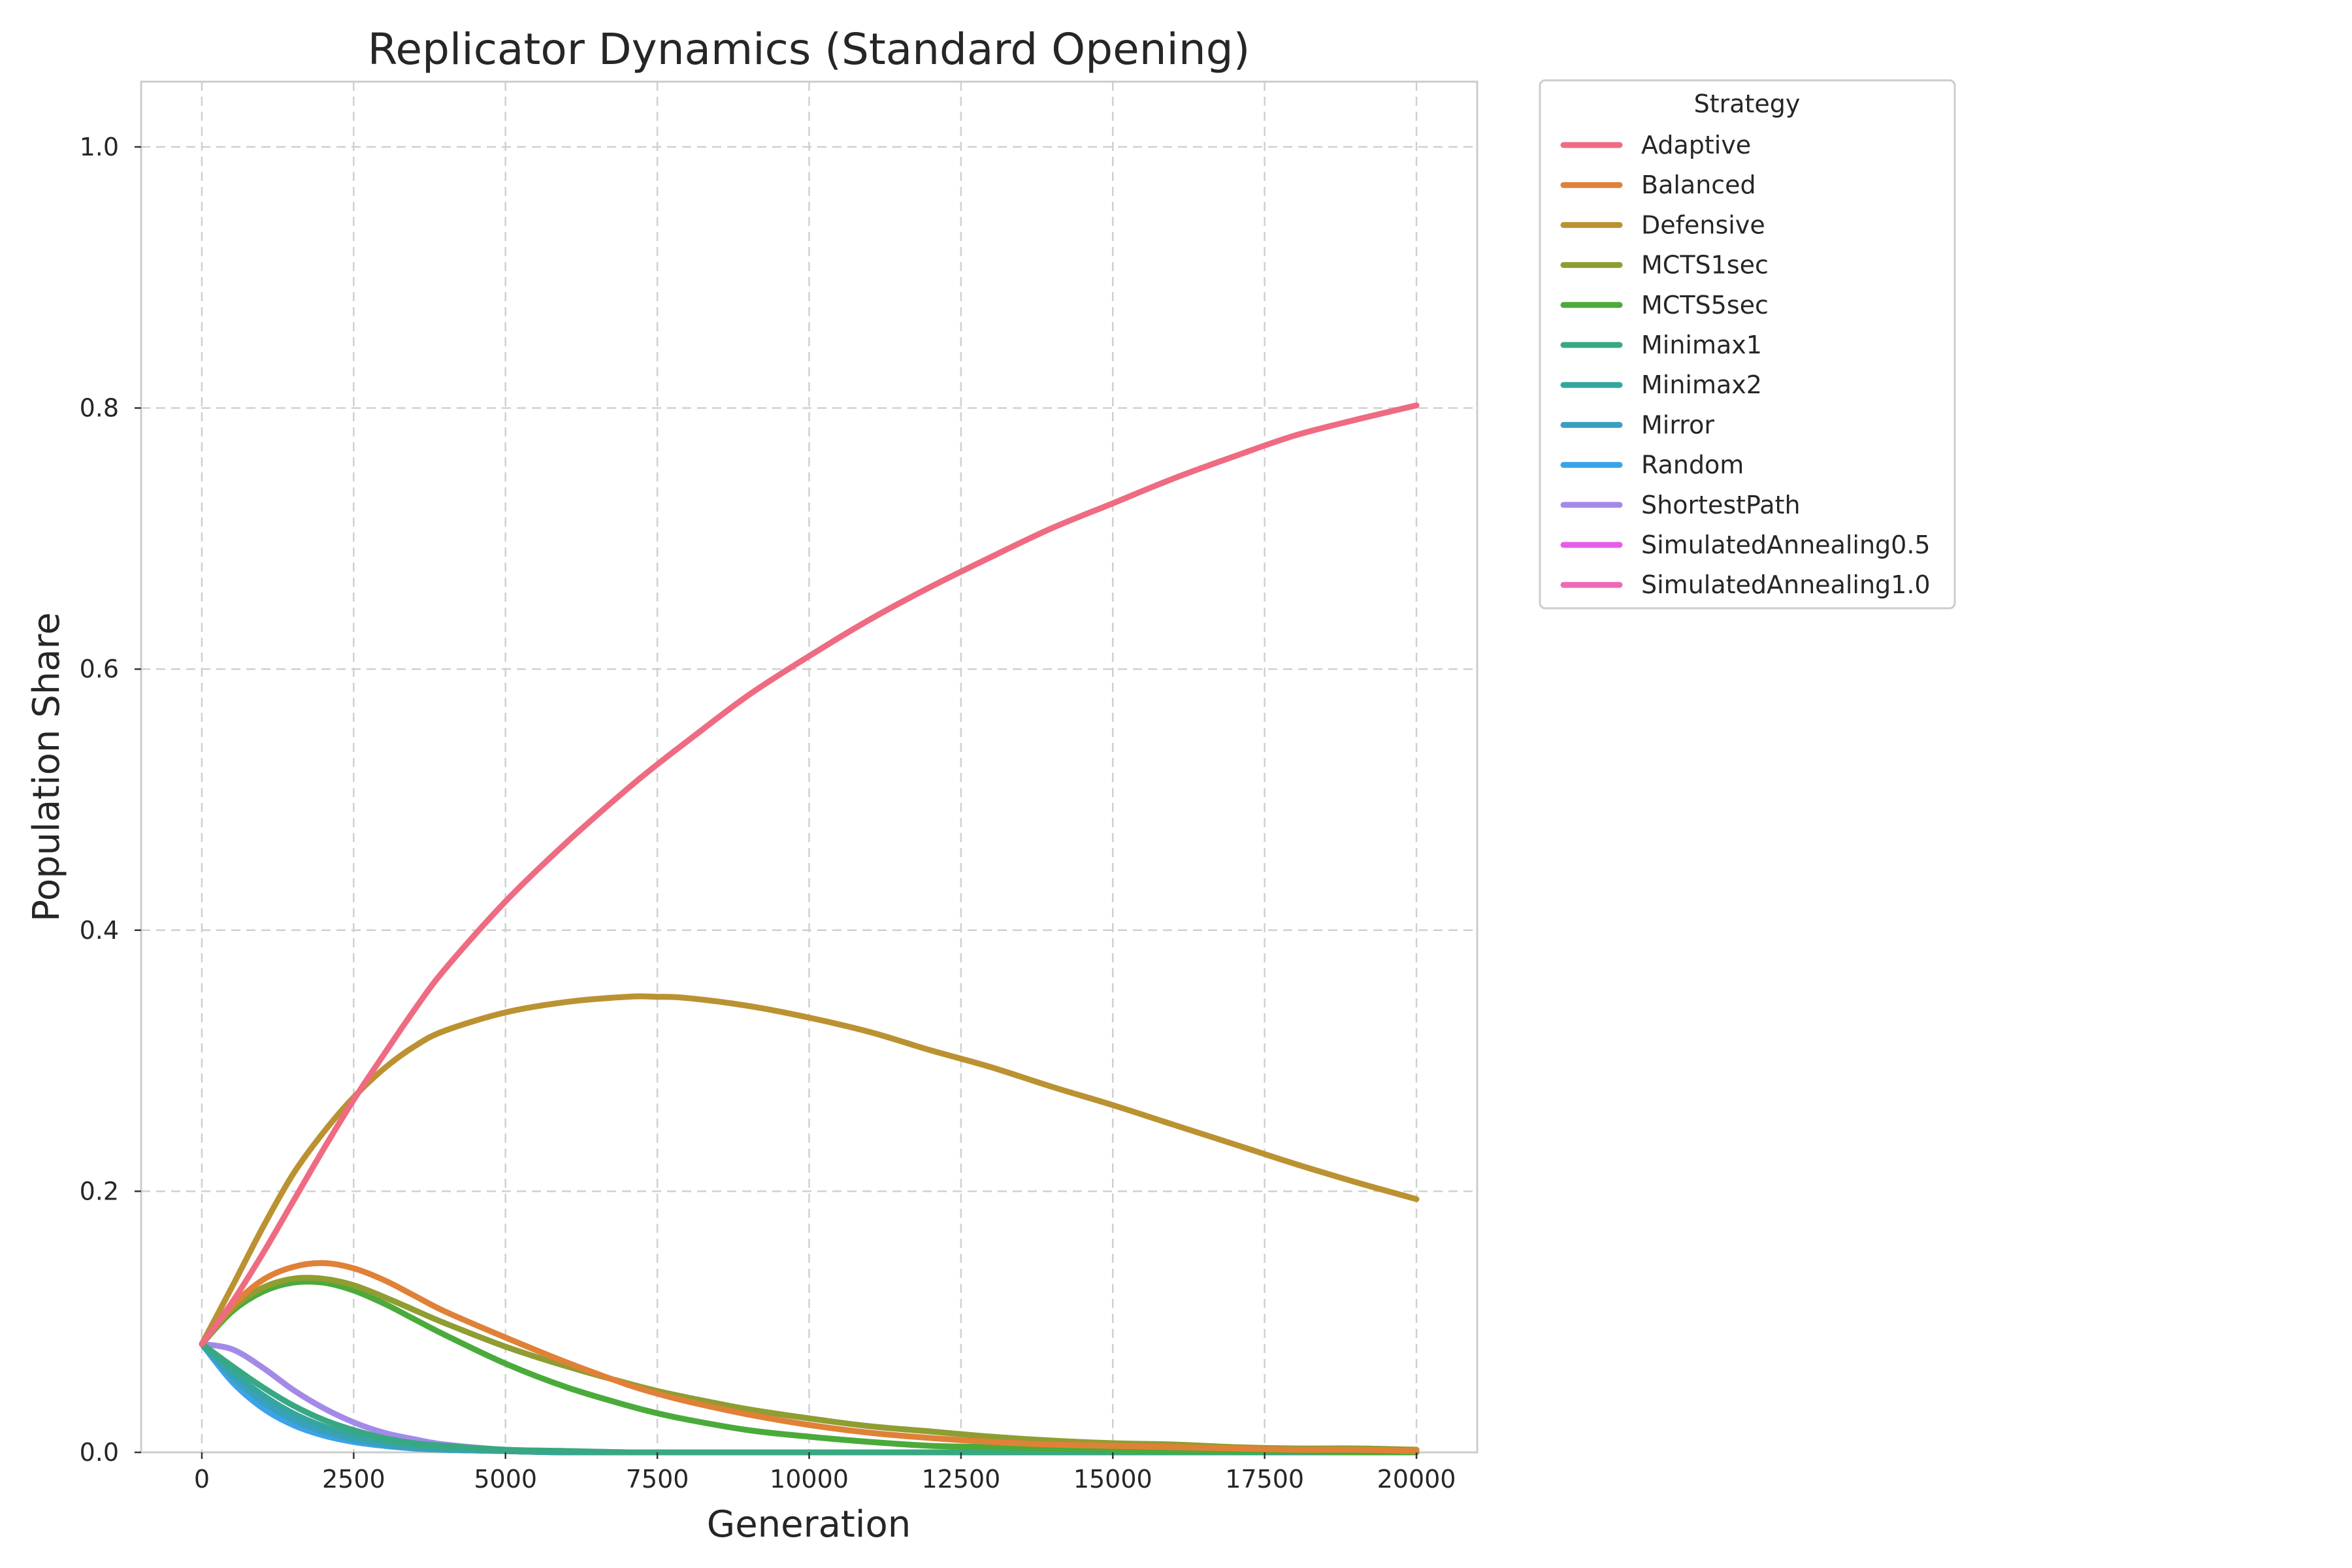 The height and width of the screenshot is (1568, 2352). I want to click on legend-item-mcts1sec: MCTS1sec, so click(1664, 265).